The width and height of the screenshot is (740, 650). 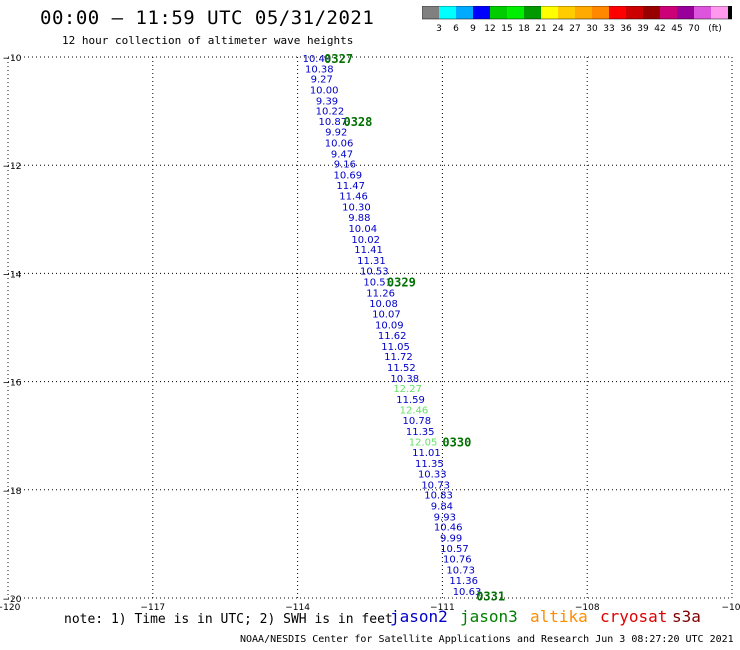 What do you see at coordinates (401, 283) in the screenshot?
I see `time-label: 0329` at bounding box center [401, 283].